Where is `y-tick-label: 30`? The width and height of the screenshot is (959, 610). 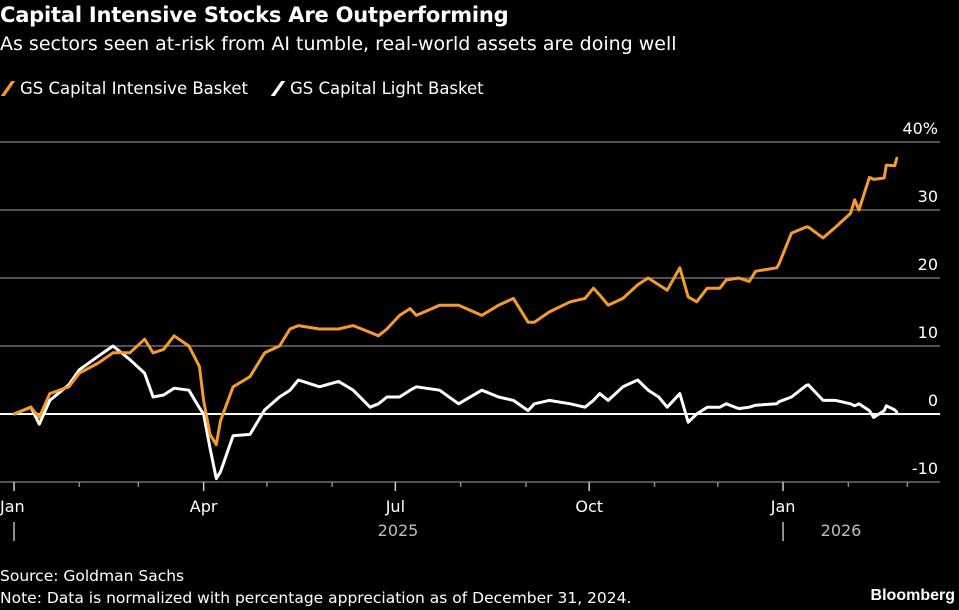 y-tick-label: 30 is located at coordinates (928, 196).